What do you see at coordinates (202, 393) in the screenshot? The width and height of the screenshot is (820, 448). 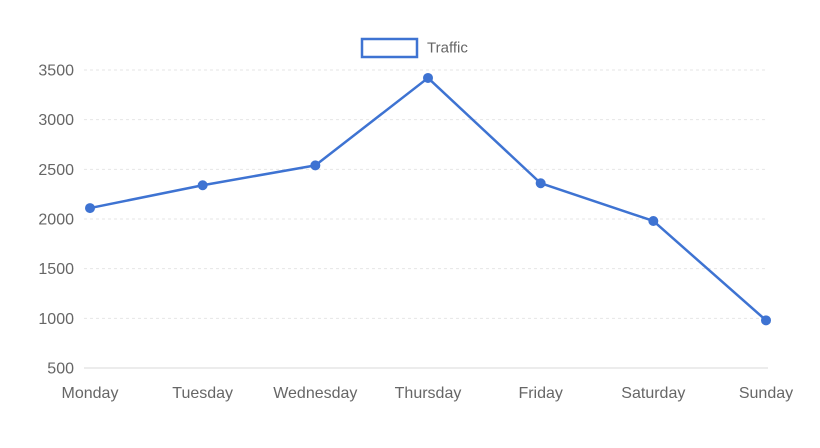 I see `x-tick-label: Tuesday` at bounding box center [202, 393].